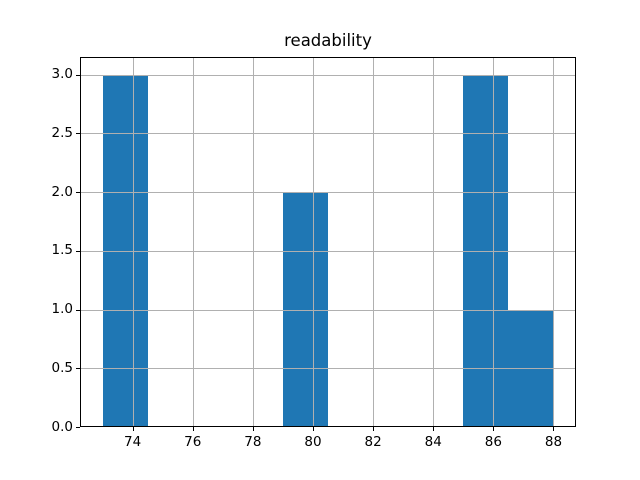 The width and height of the screenshot is (640, 480). What do you see at coordinates (328, 40) in the screenshot?
I see `chart-title: readability` at bounding box center [328, 40].